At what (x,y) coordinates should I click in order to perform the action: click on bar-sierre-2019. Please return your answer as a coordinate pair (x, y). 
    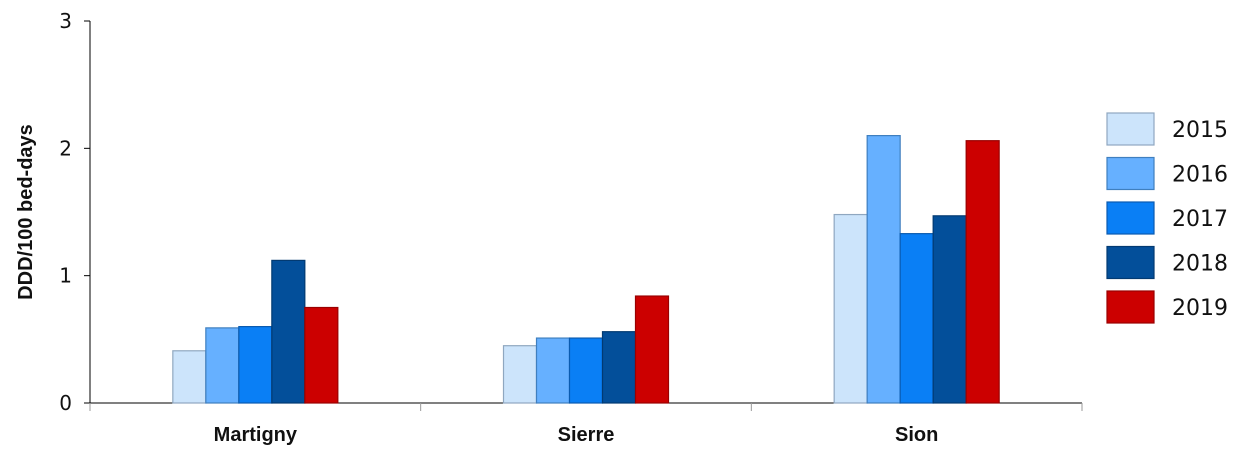
    Looking at the image, I should click on (652, 349).